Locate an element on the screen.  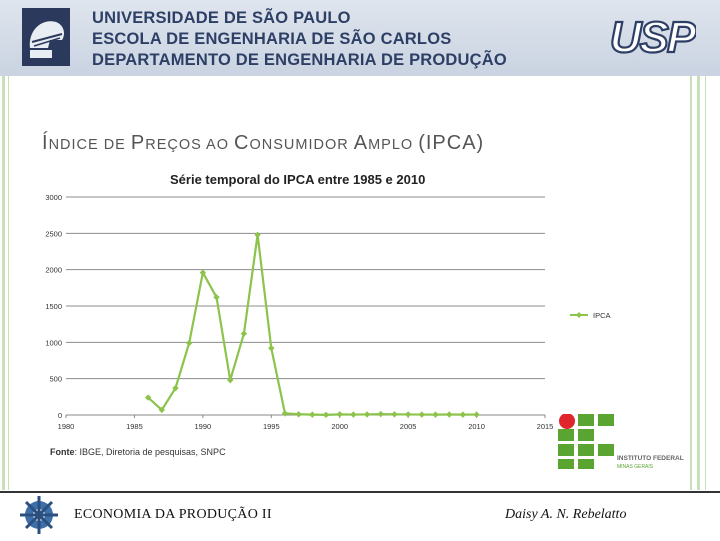
legend-label: IPCA is located at coordinates (602, 315).